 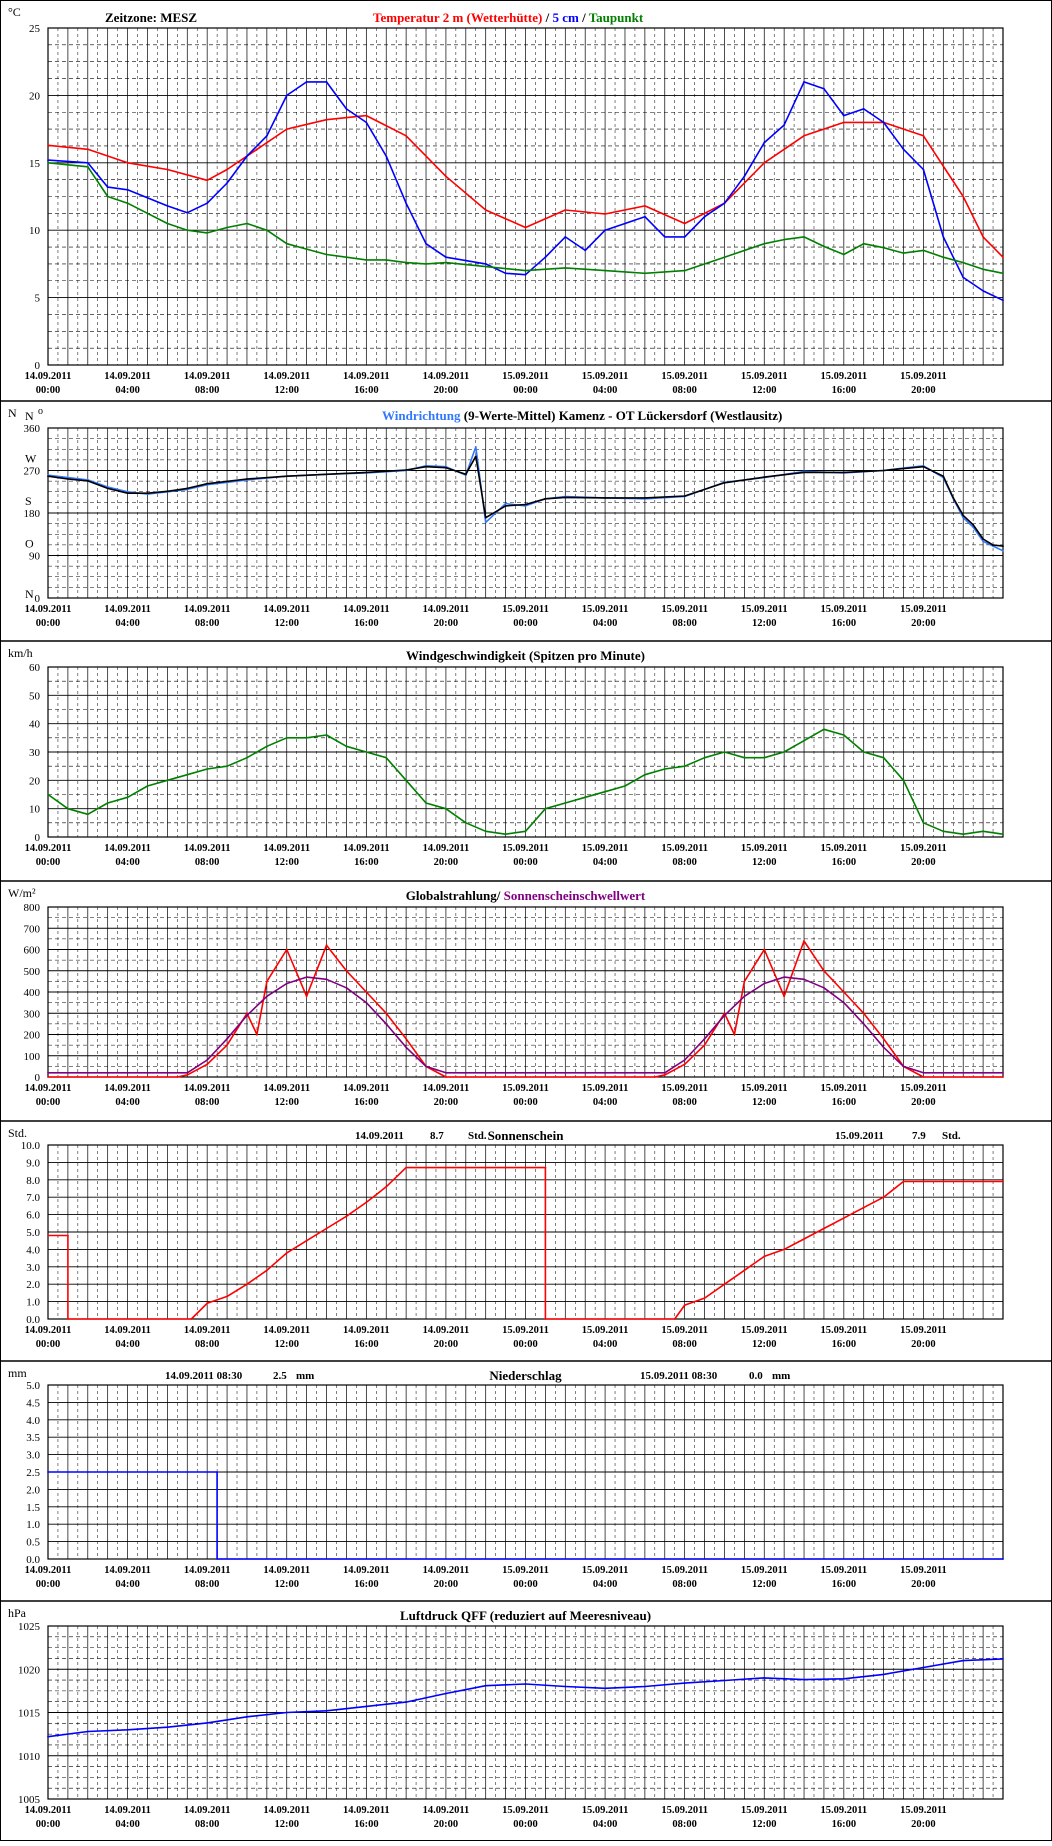 I want to click on summary-date: 14.09.2011 08:30, so click(x=204, y=1376).